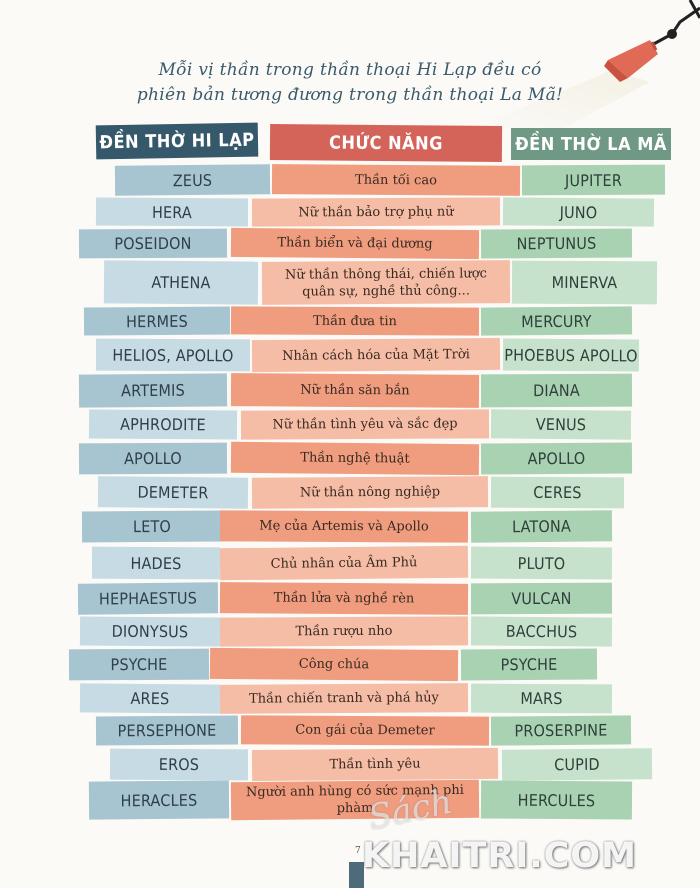 Image resolution: width=700 pixels, height=888 pixels. I want to click on table-row: LETO Mẹ của Artemis và Apollo LATONA, so click(350, 527).